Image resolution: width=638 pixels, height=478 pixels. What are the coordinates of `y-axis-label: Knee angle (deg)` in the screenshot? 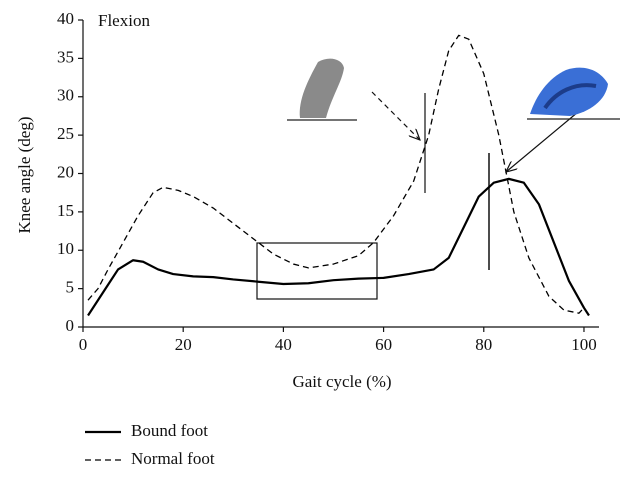 It's located at (24, 174).